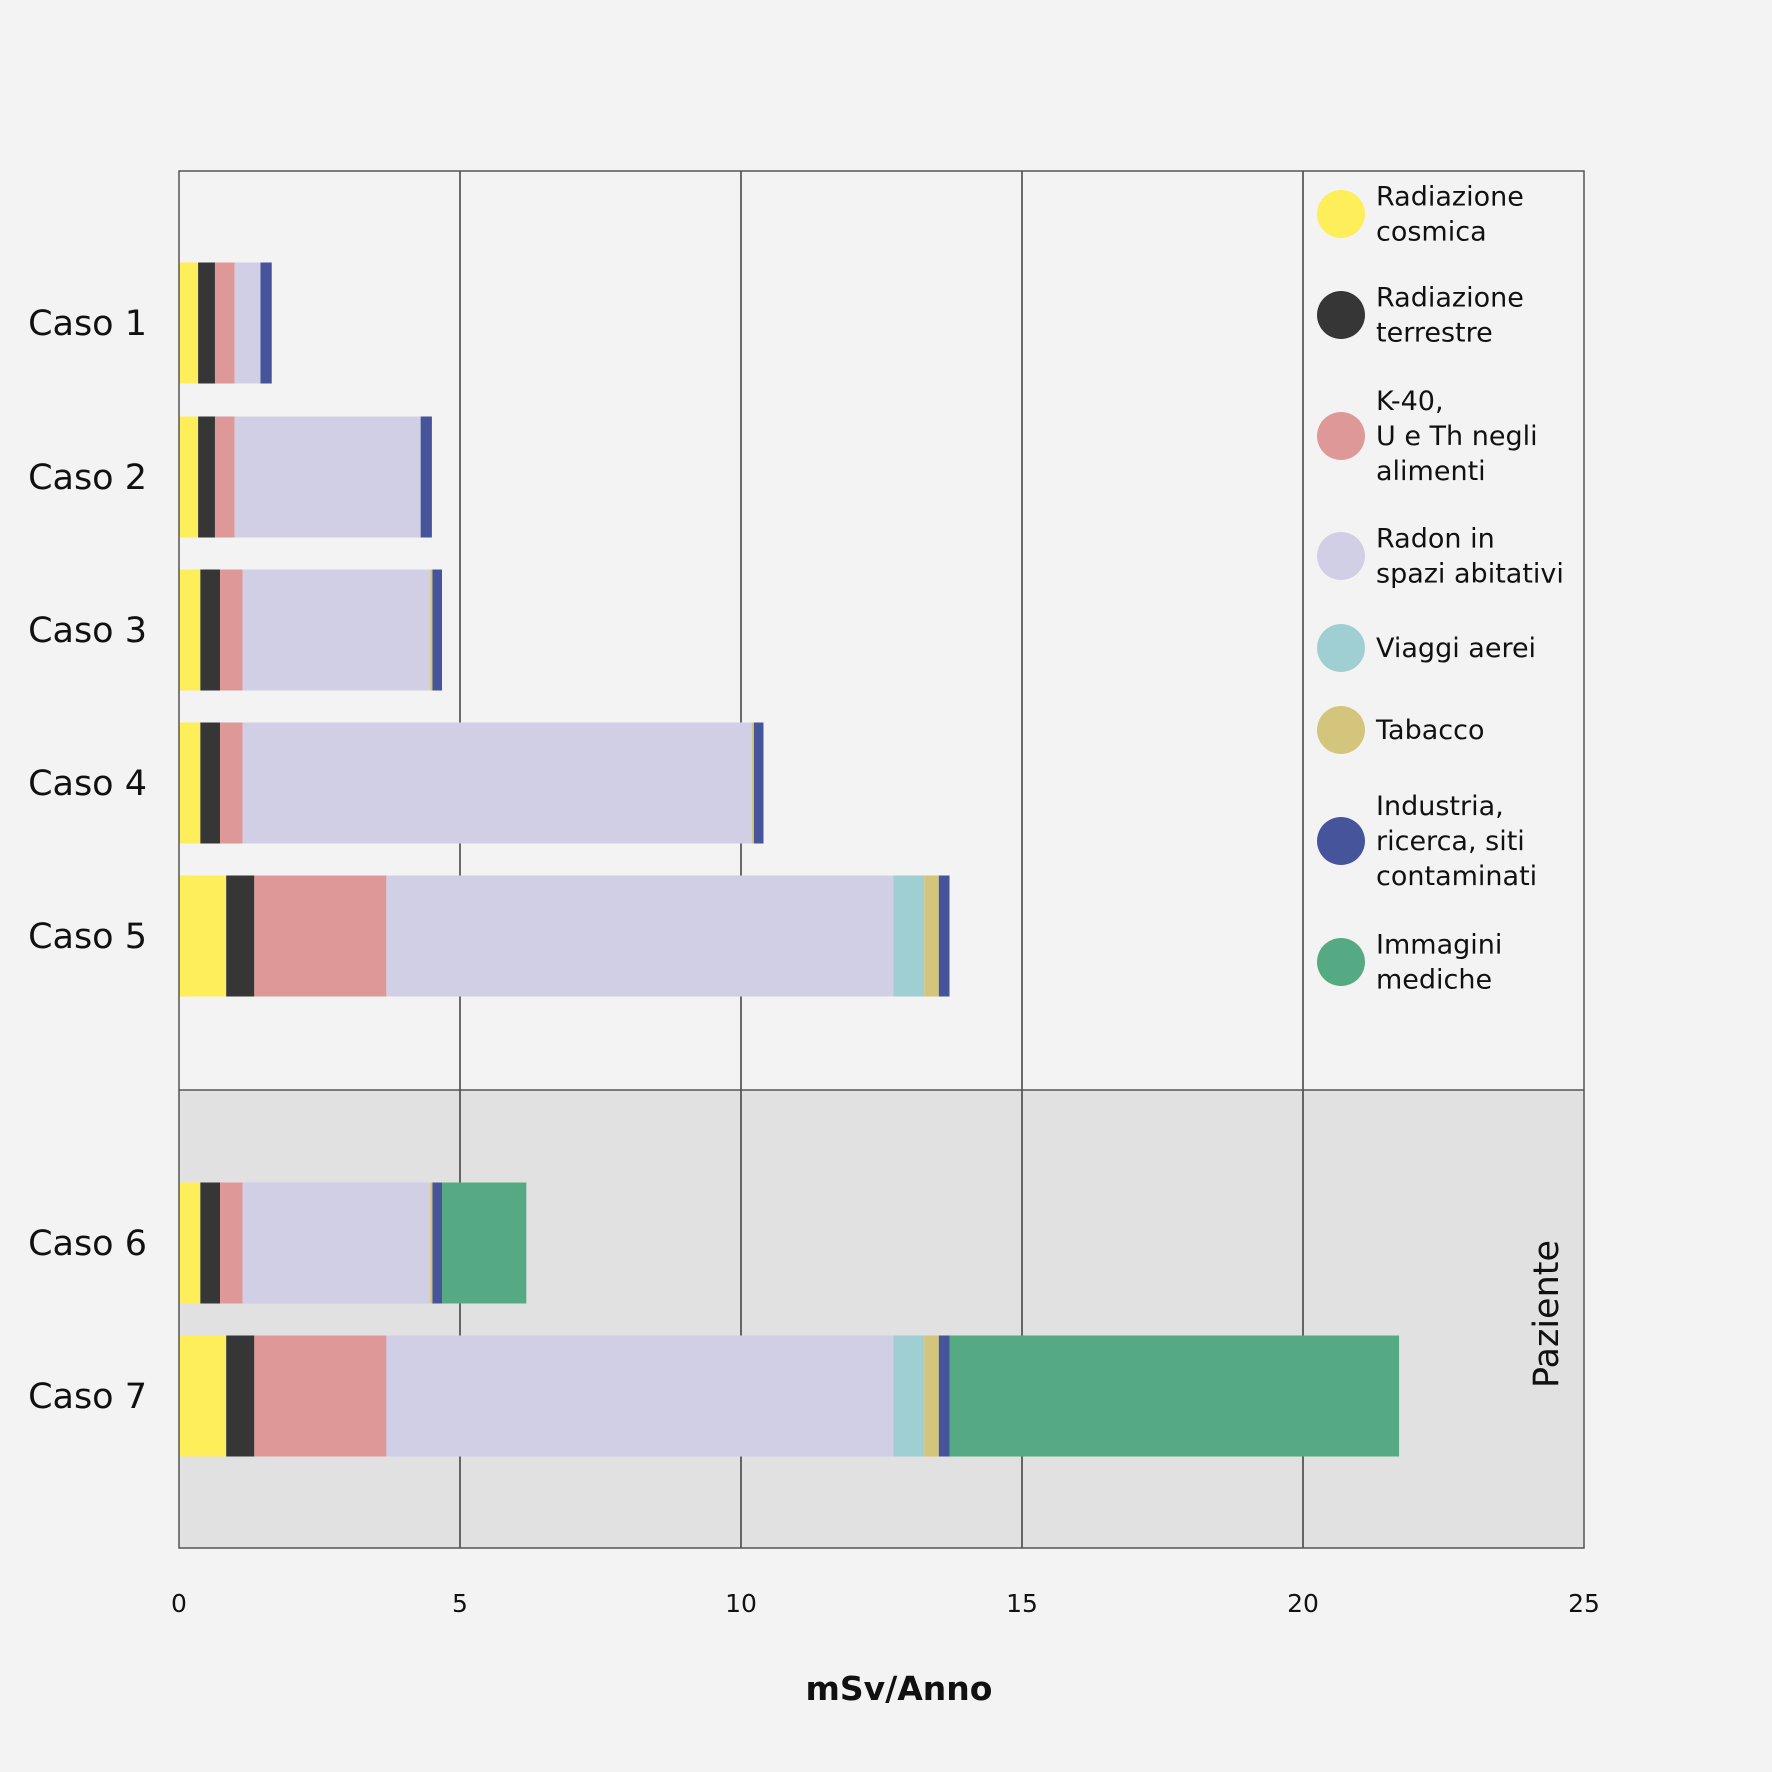  Describe the element at coordinates (1457, 436) in the screenshot. I see `legend-label: U e Th negli` at that location.